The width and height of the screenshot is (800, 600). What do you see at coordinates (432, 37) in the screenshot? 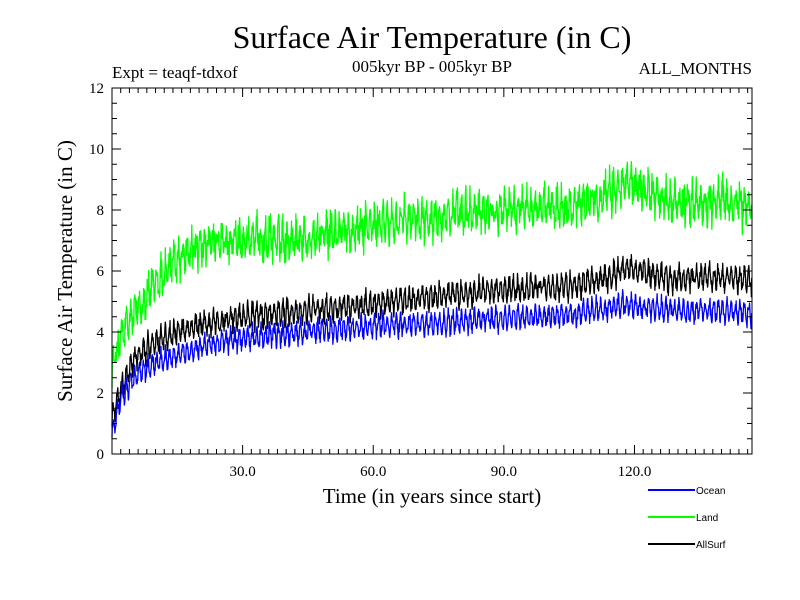
I see `chart-title: Surface Air Temperature (in C)` at bounding box center [432, 37].